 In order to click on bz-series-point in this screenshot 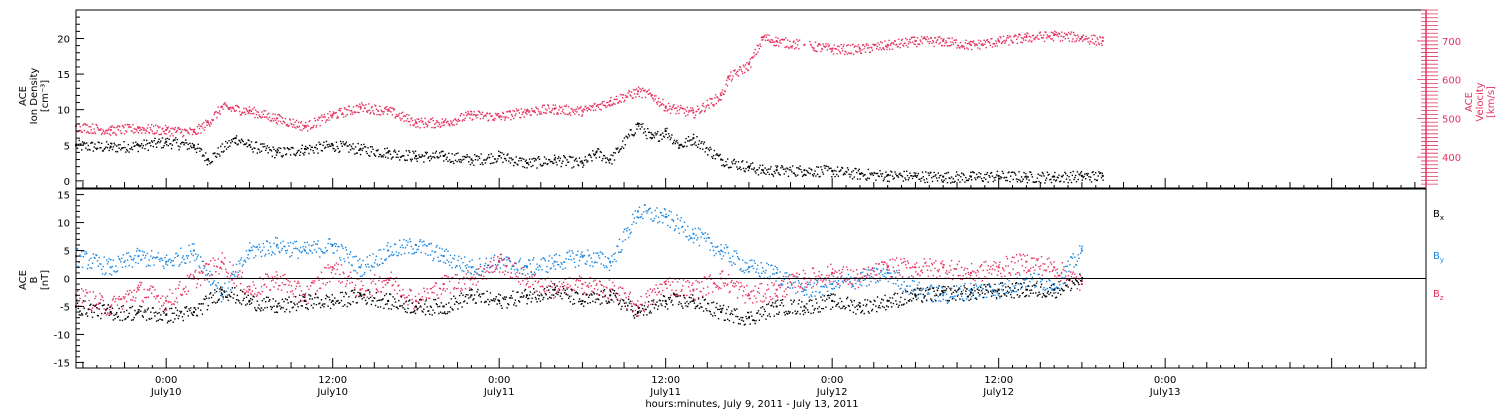, I will do `click(221, 261)`.